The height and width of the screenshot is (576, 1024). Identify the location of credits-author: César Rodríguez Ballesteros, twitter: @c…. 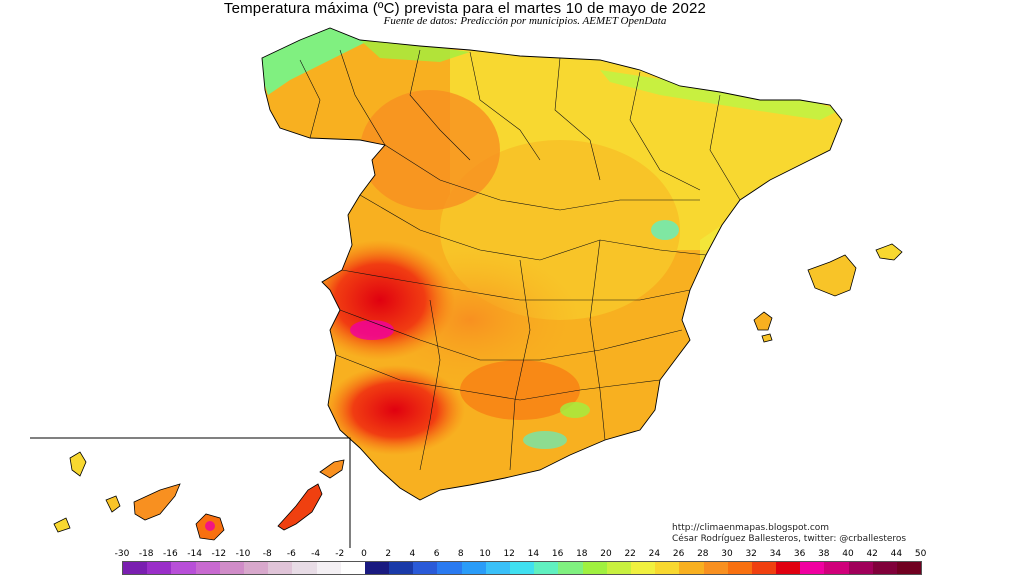
(789, 539).